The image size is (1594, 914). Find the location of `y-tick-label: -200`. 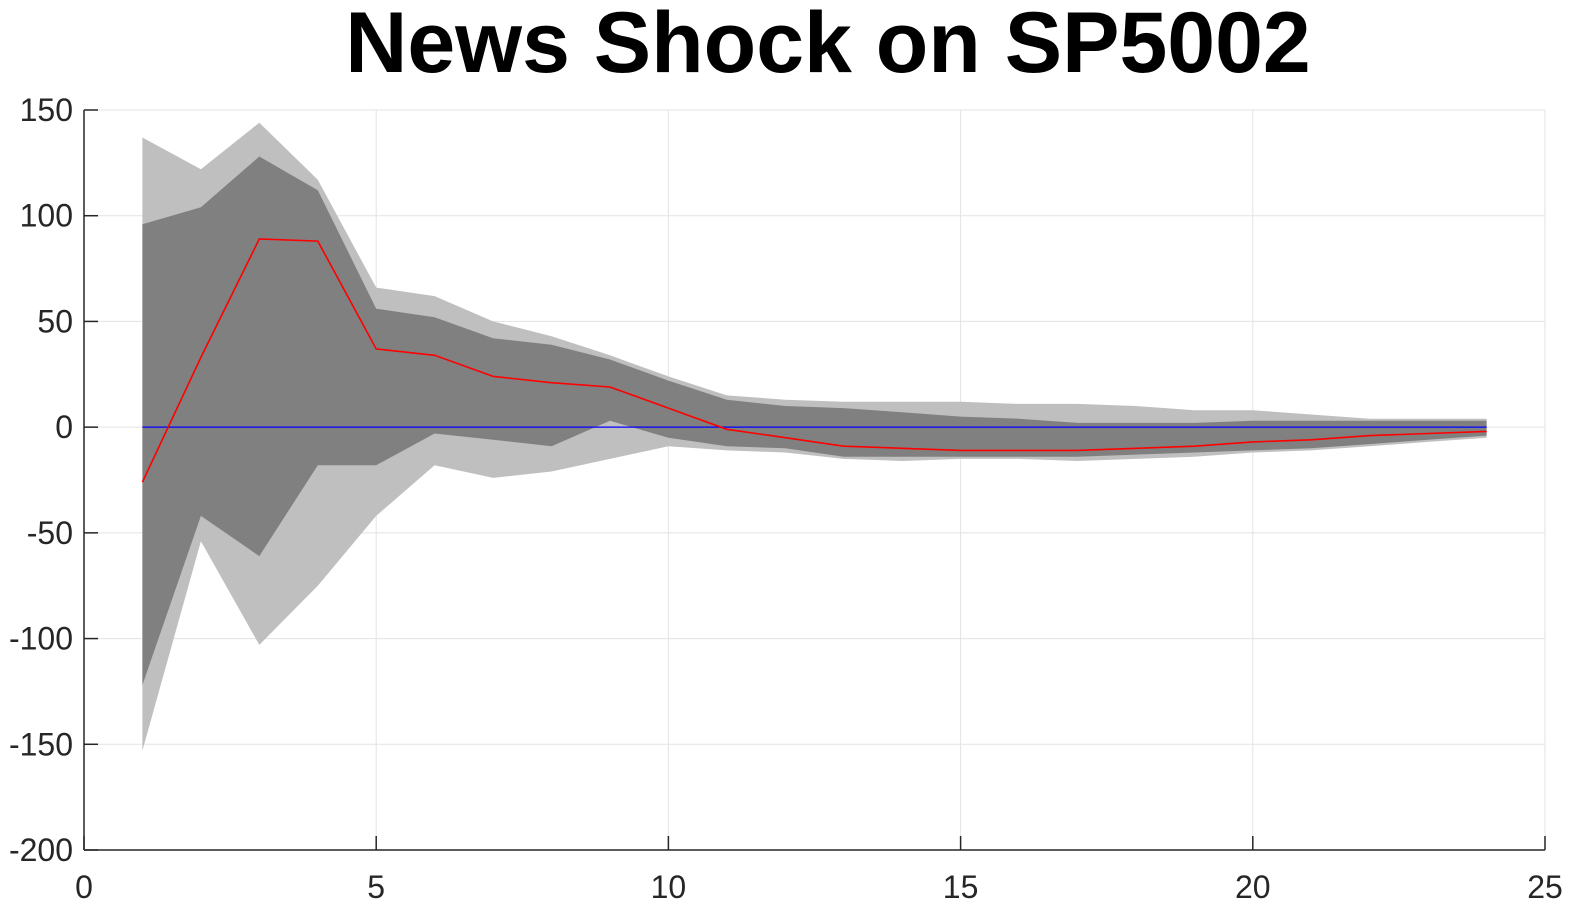

y-tick-label: -200 is located at coordinates (41, 850).